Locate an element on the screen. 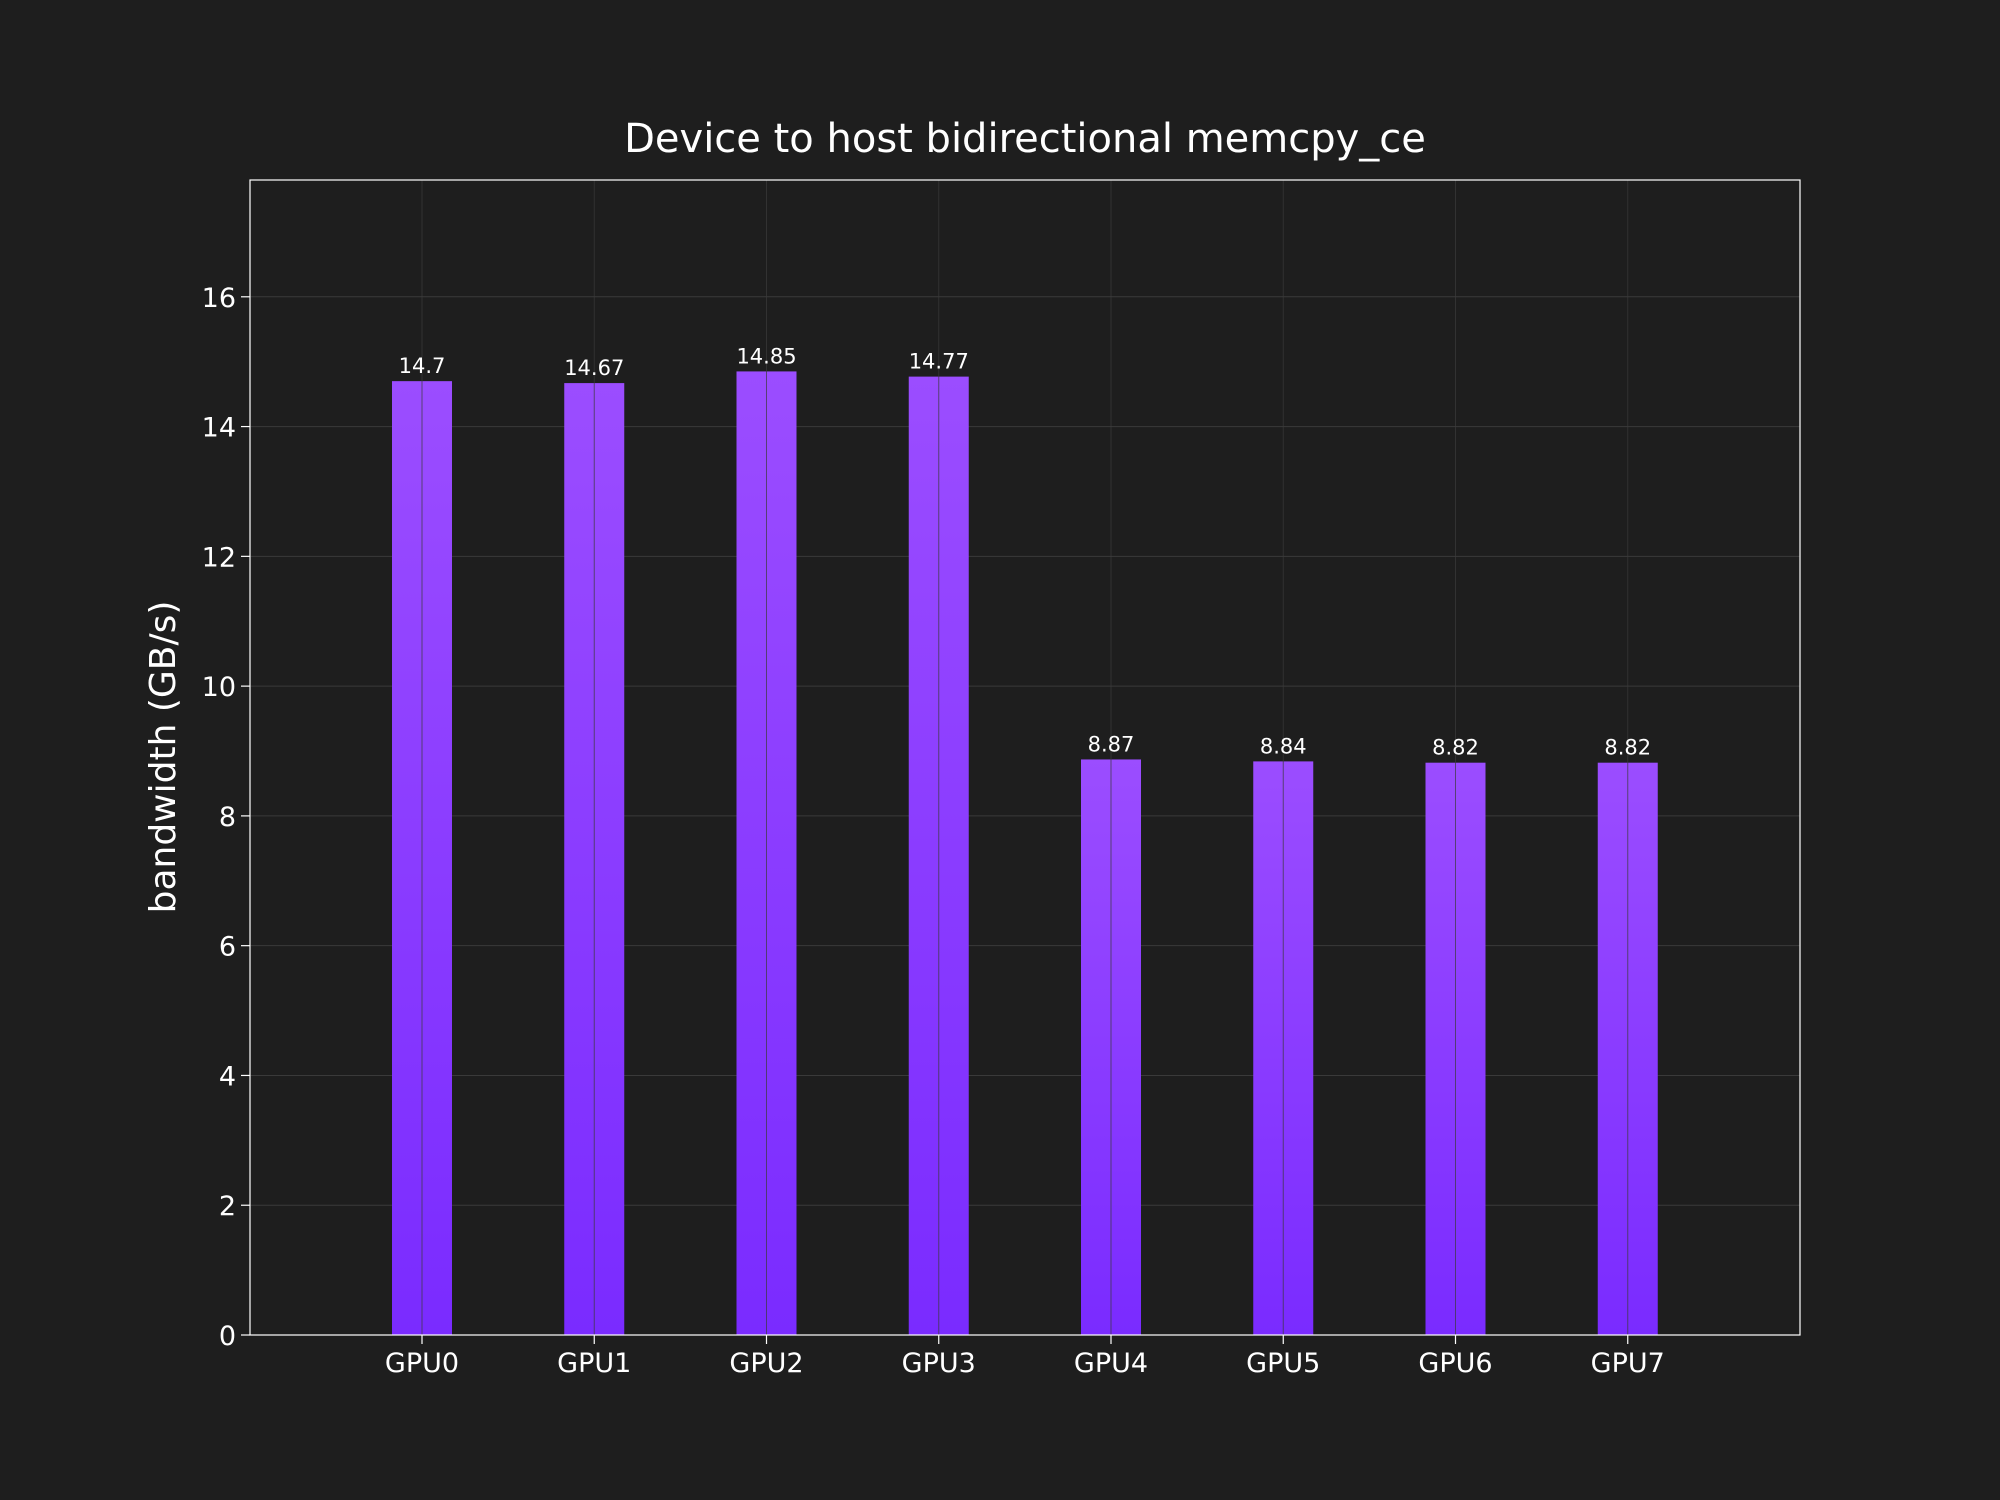 The width and height of the screenshot is (2000, 1500). chart-title: Device to host bidirectional memcpy_ce is located at coordinates (1025, 139).